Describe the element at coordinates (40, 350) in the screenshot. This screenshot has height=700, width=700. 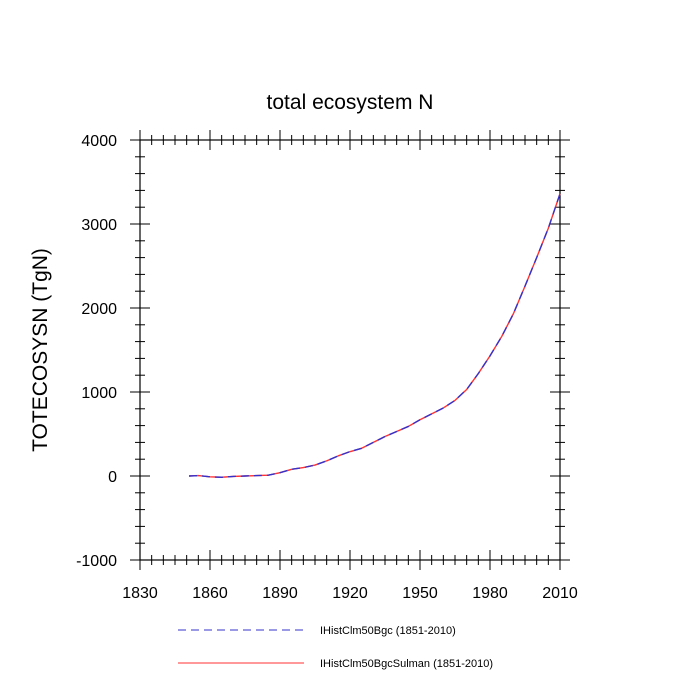
I see `y-axis-label: TOTECOSYSN (TgN)` at that location.